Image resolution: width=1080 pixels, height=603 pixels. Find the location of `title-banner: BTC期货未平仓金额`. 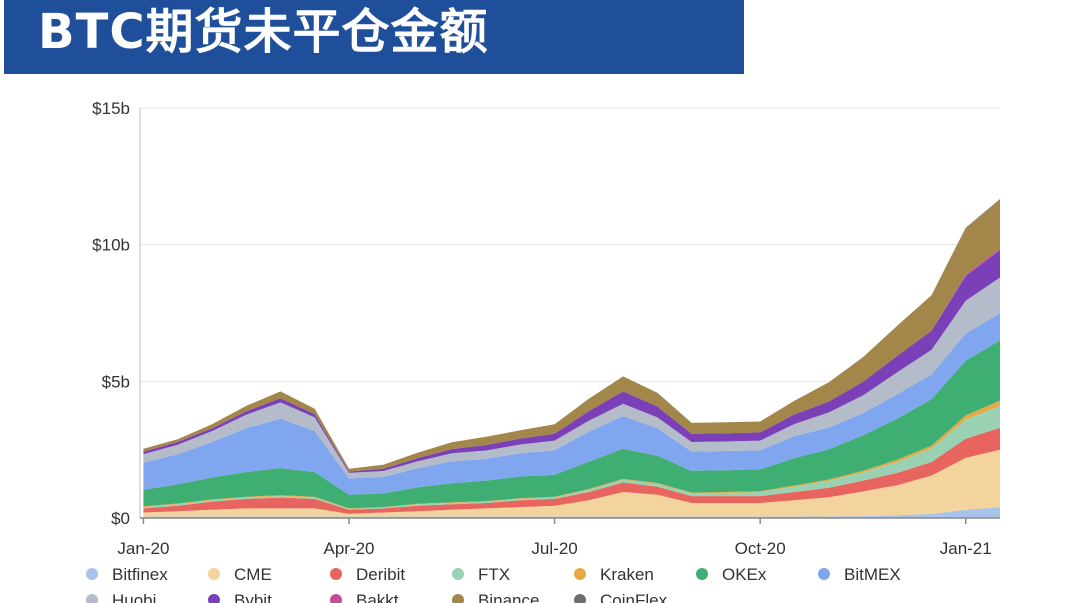

title-banner: BTC期货未平仓金额 is located at coordinates (374, 37).